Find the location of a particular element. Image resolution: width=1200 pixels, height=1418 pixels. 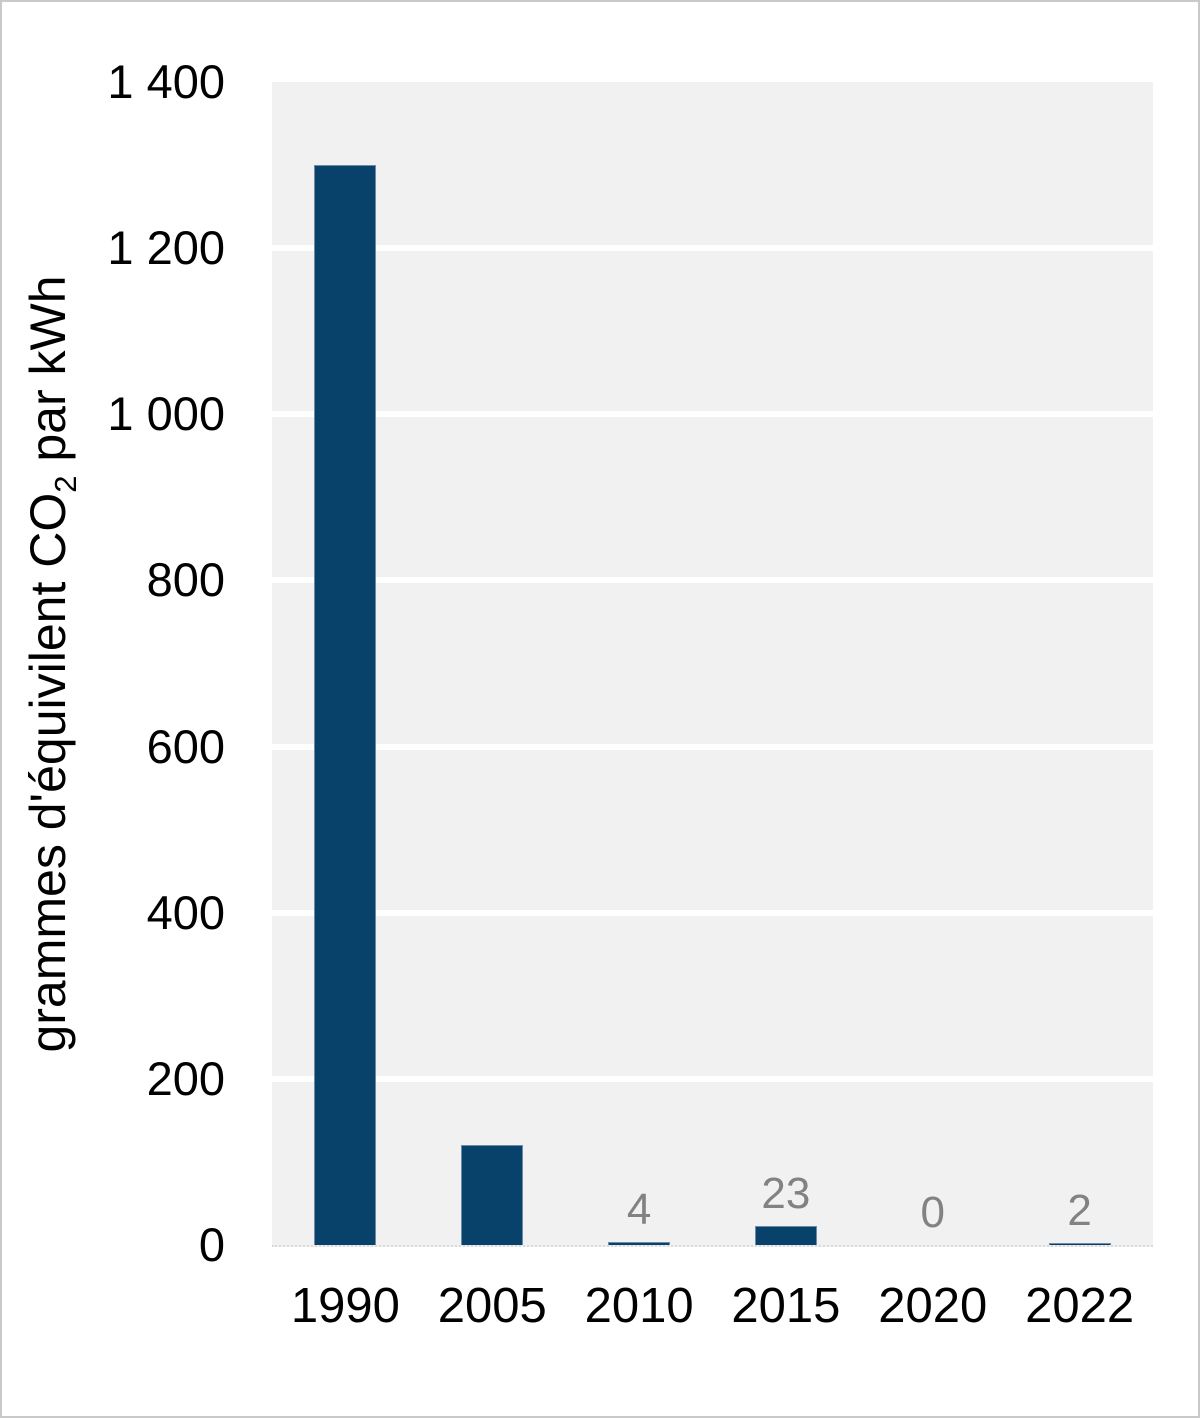

data-label-2010: 4 is located at coordinates (639, 1209).